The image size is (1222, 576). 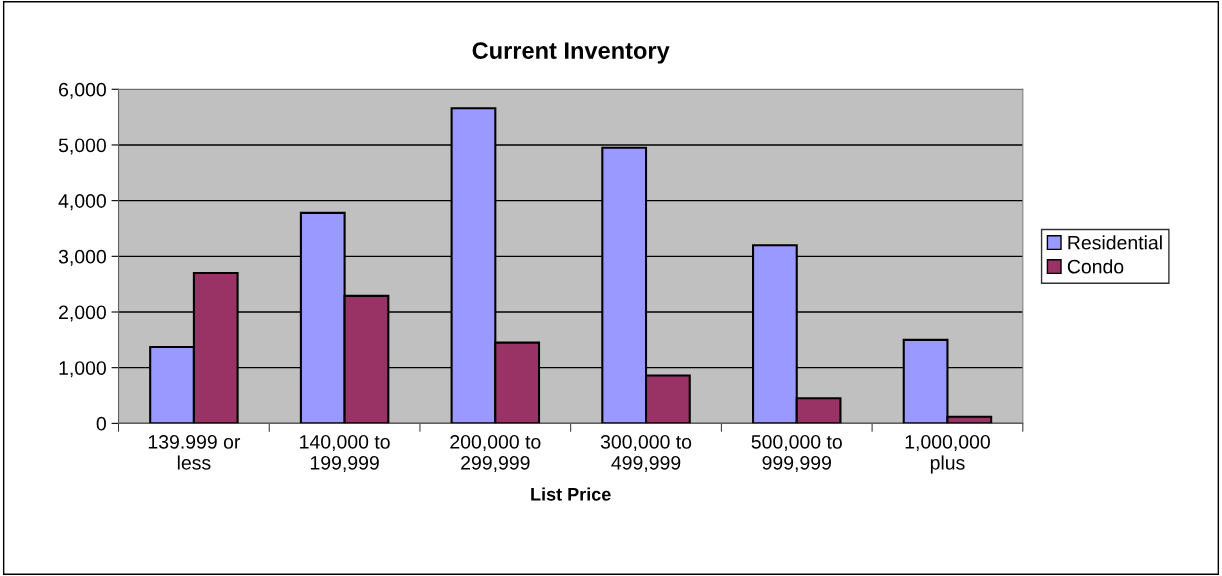 What do you see at coordinates (82, 90) in the screenshot?
I see `y-tick-label: 6,000` at bounding box center [82, 90].